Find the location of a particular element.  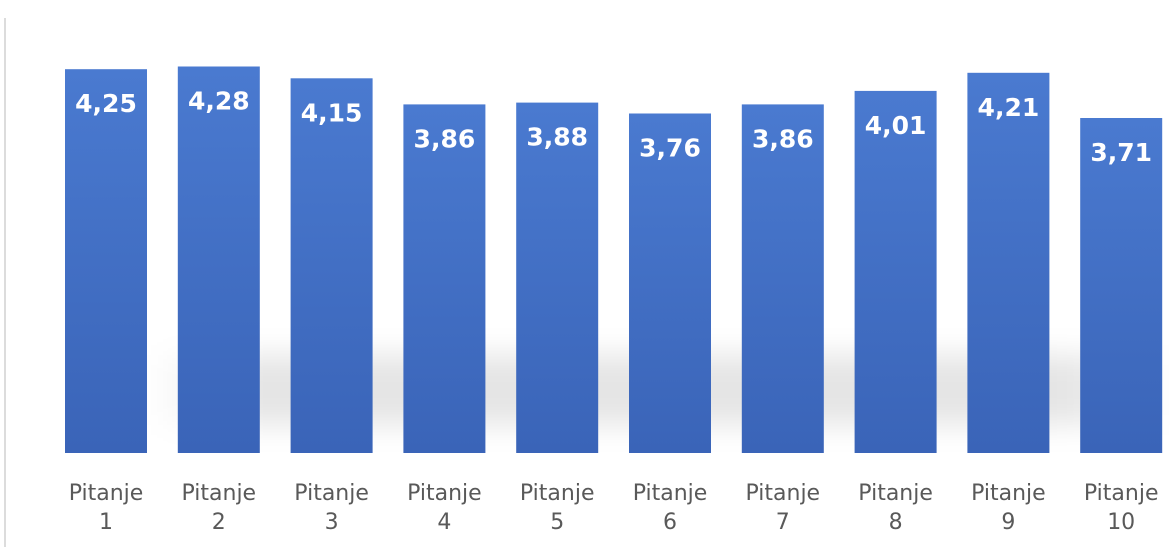

category-label-pitanje-5-number: 5 is located at coordinates (557, 522).